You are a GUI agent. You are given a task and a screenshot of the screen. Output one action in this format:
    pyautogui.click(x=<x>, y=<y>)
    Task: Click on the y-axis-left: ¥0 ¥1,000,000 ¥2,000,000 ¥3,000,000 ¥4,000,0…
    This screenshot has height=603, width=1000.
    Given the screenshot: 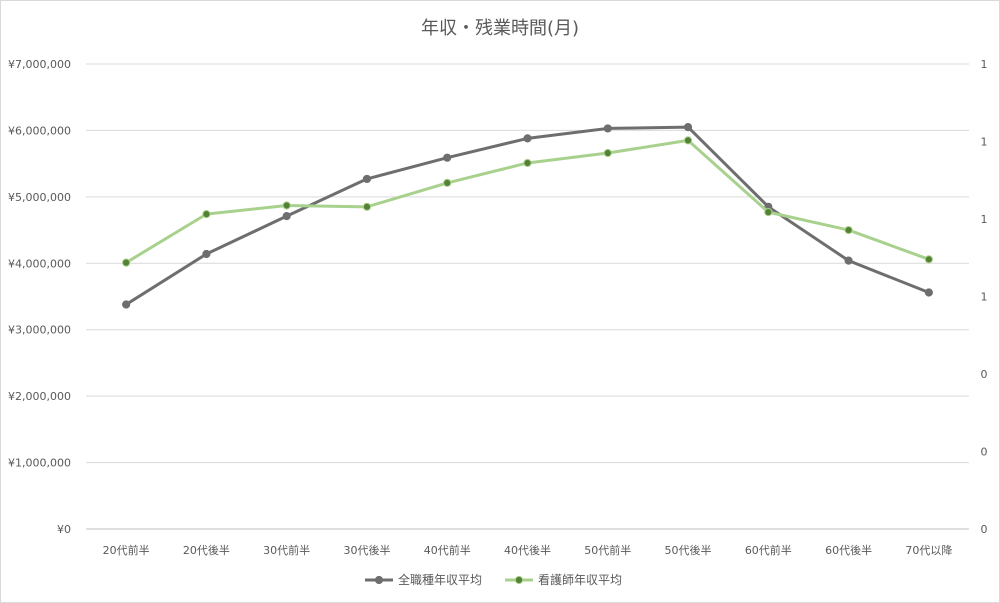 What is the action you would take?
    pyautogui.click(x=39, y=297)
    